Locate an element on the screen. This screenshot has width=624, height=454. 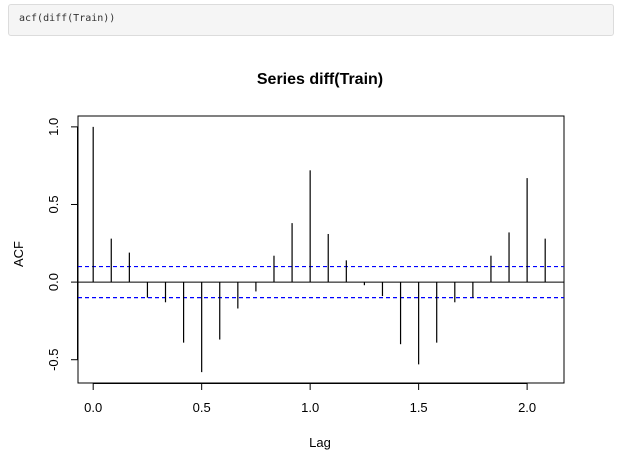
x-tick-label: 0.0 is located at coordinates (93, 407).